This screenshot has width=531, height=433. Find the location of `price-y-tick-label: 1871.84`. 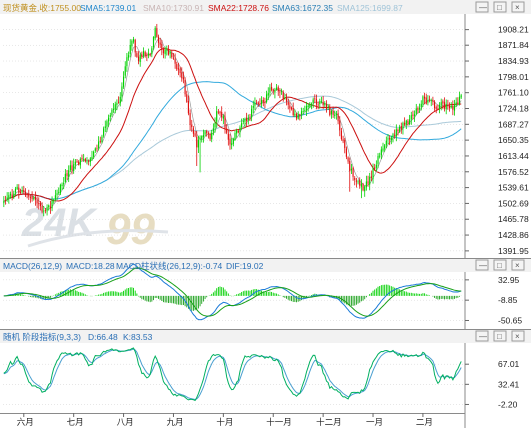

price-y-tick-label: 1871.84 is located at coordinates (513, 45).